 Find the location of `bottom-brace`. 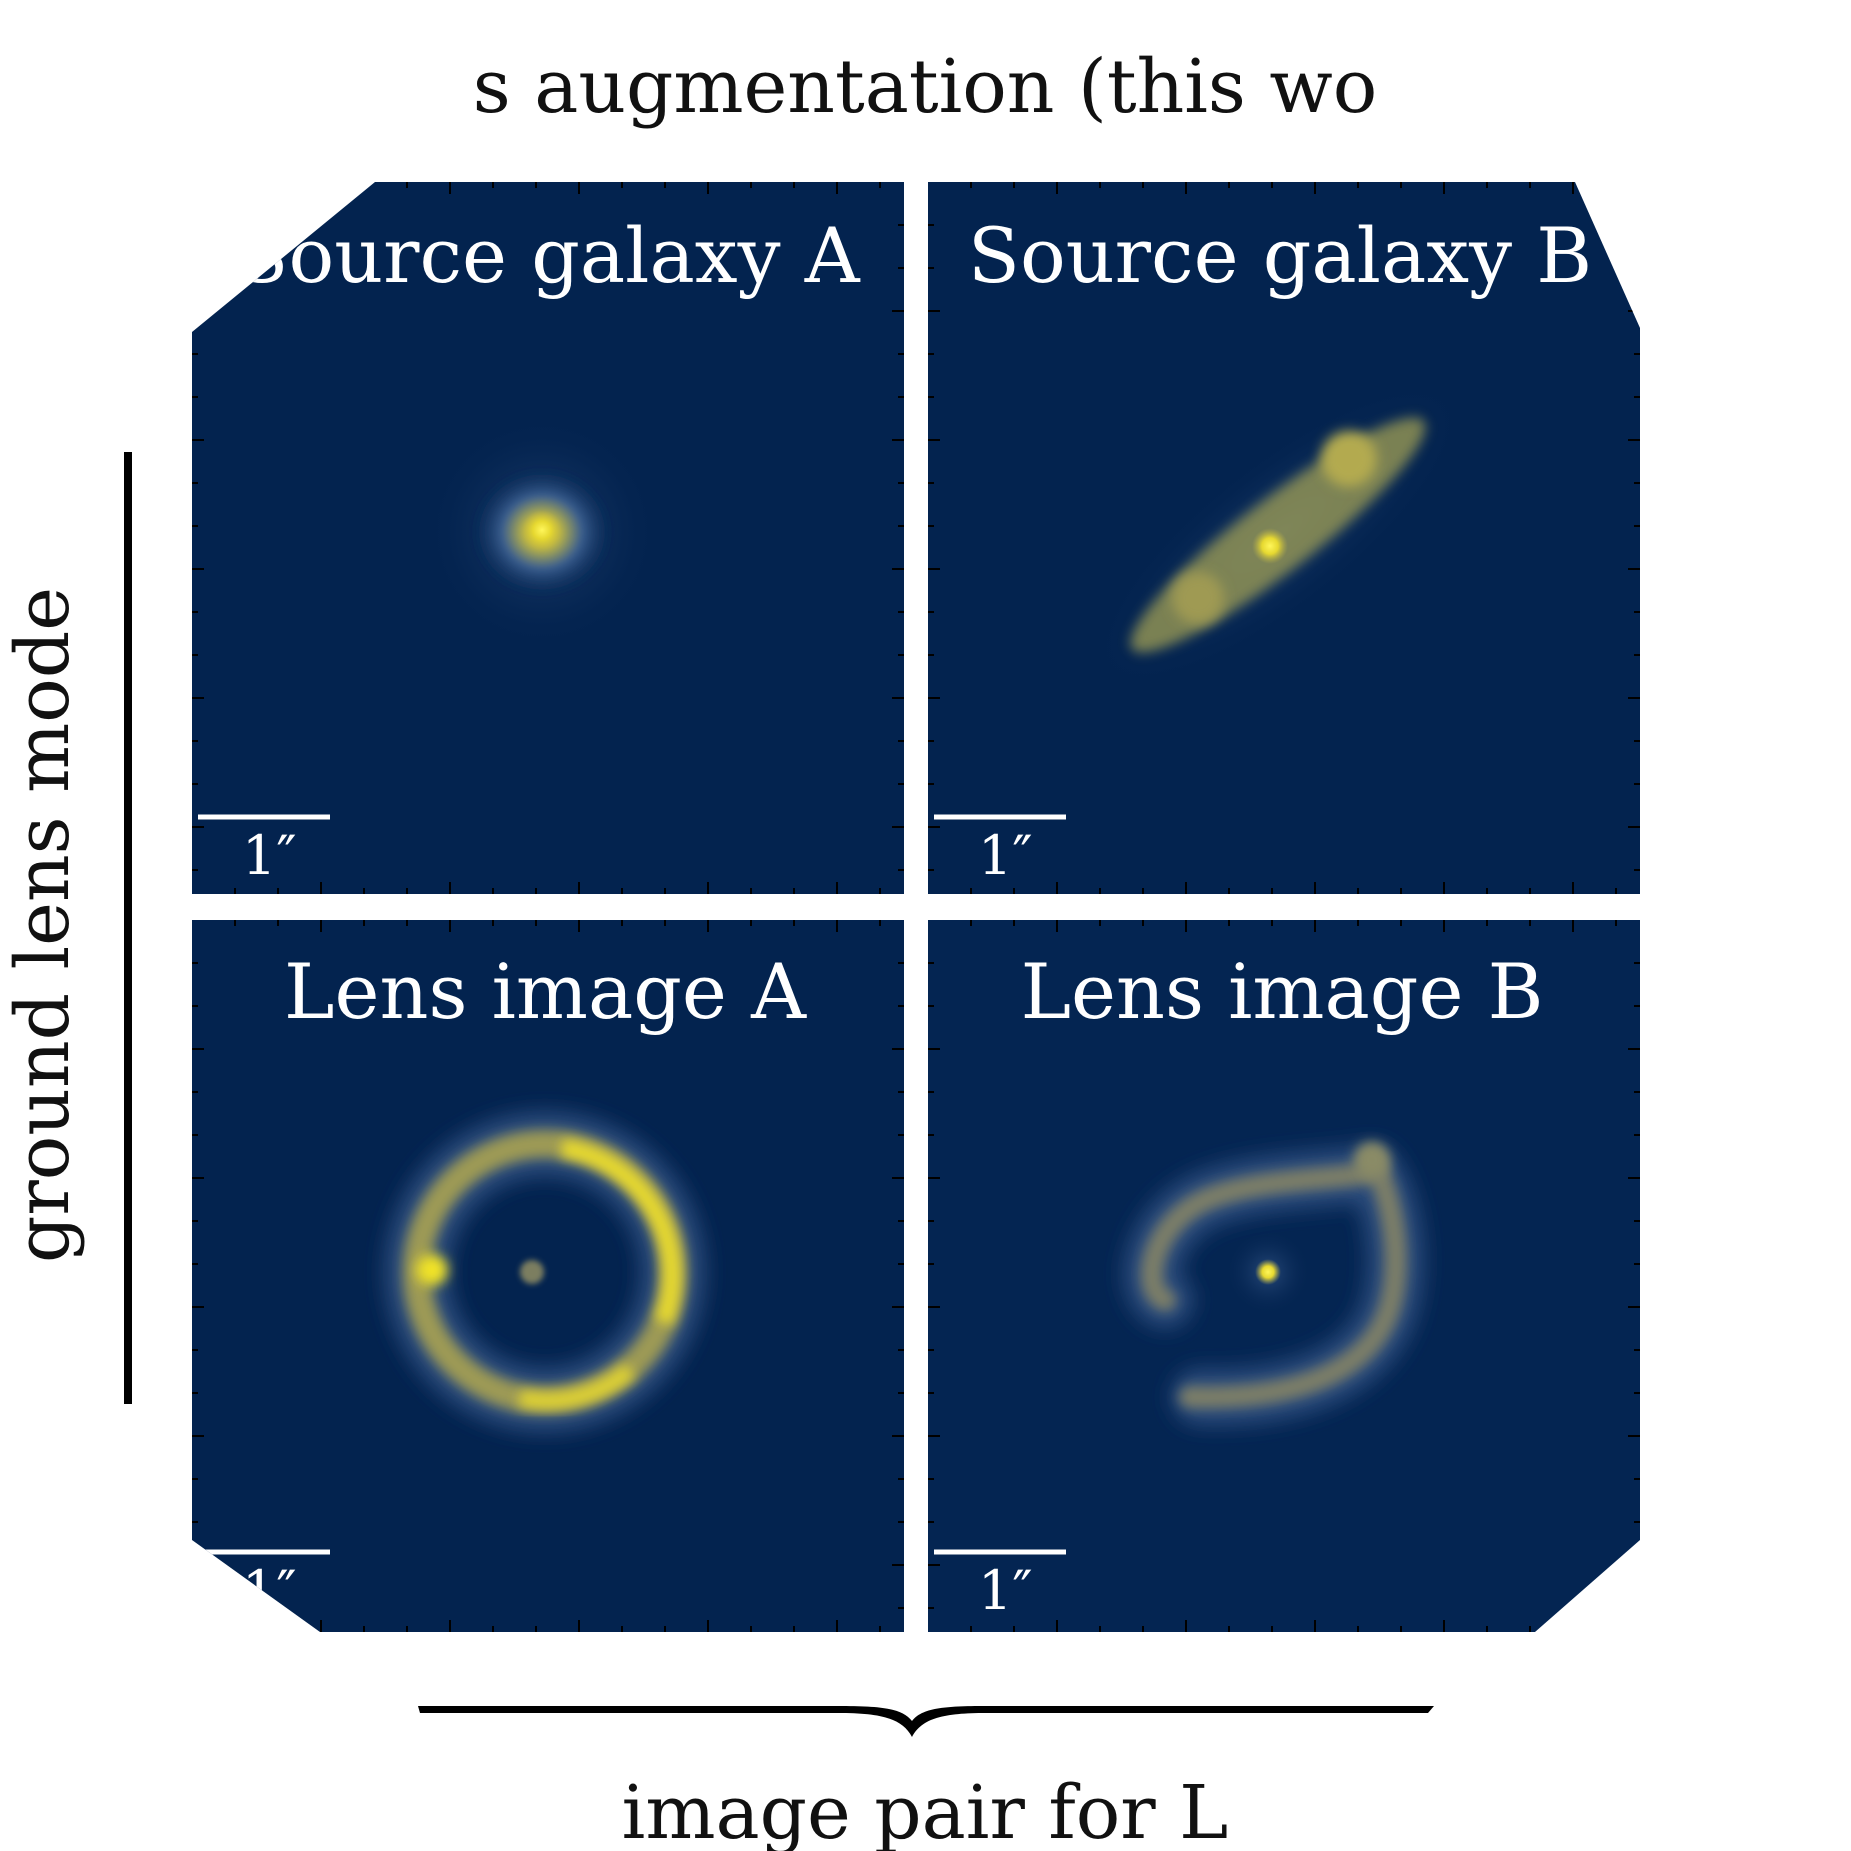

bottom-brace is located at coordinates (926, 1721).